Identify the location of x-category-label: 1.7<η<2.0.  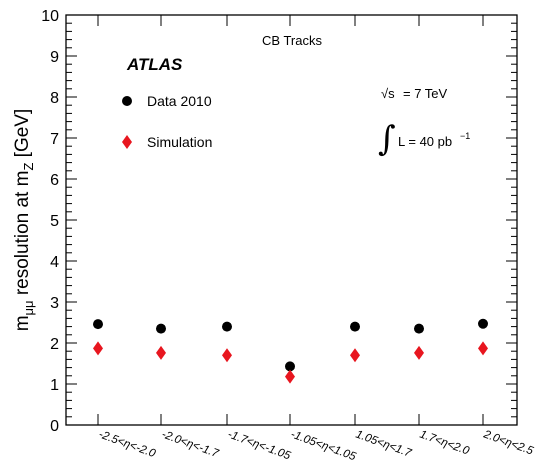
(444, 443).